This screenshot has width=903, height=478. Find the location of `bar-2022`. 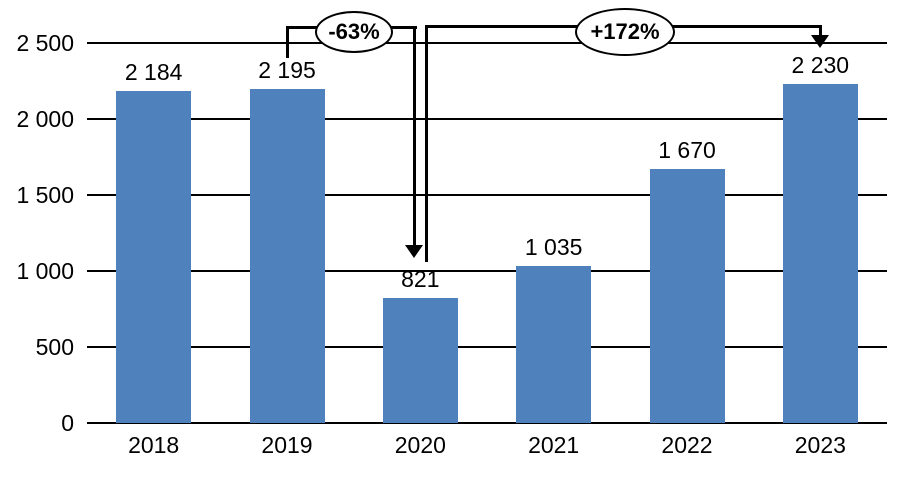

bar-2022 is located at coordinates (687, 296).